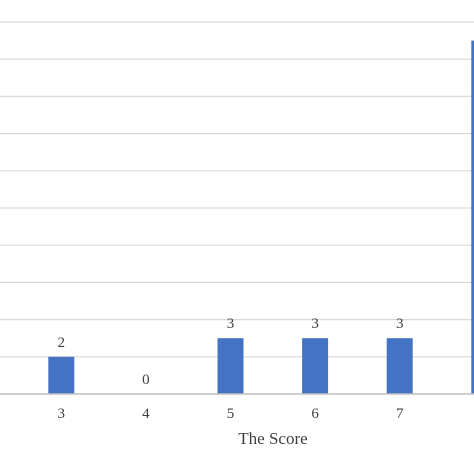 This screenshot has width=474, height=474. What do you see at coordinates (62, 343) in the screenshot?
I see `data-label-3: 2` at bounding box center [62, 343].